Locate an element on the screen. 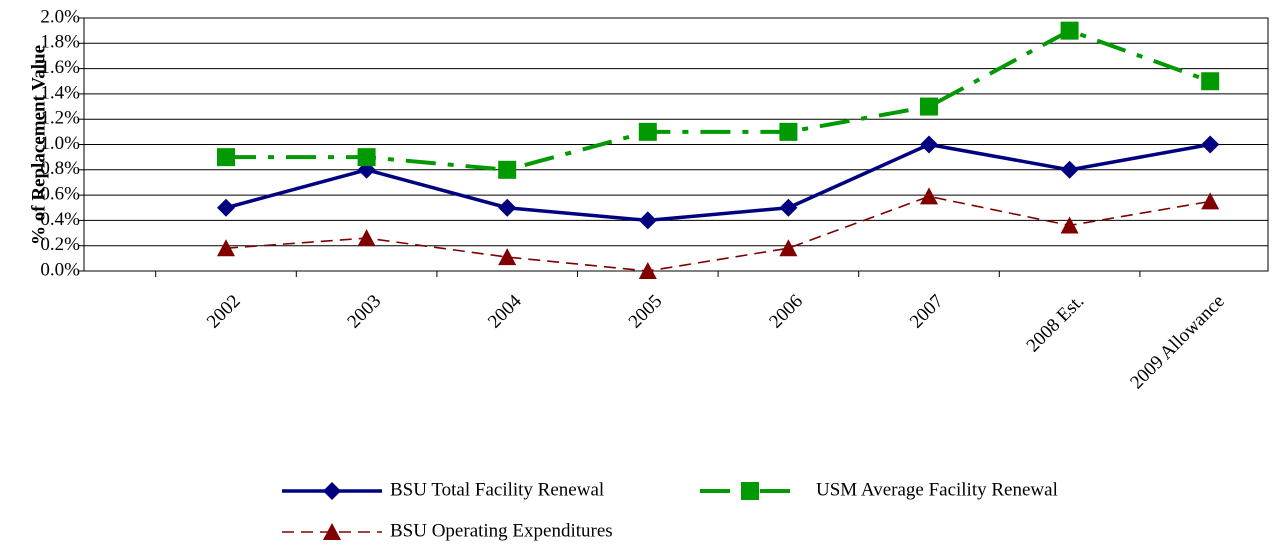  y-tick-label: 1.8% is located at coordinates (60, 42).